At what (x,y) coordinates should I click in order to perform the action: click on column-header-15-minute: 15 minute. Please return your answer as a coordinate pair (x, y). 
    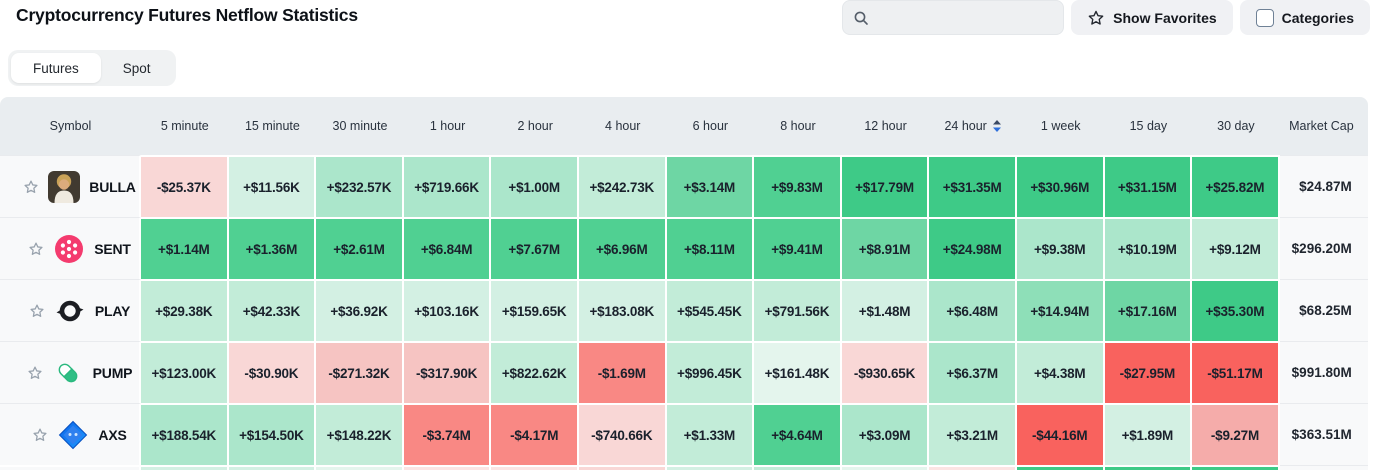
    Looking at the image, I should click on (273, 126).